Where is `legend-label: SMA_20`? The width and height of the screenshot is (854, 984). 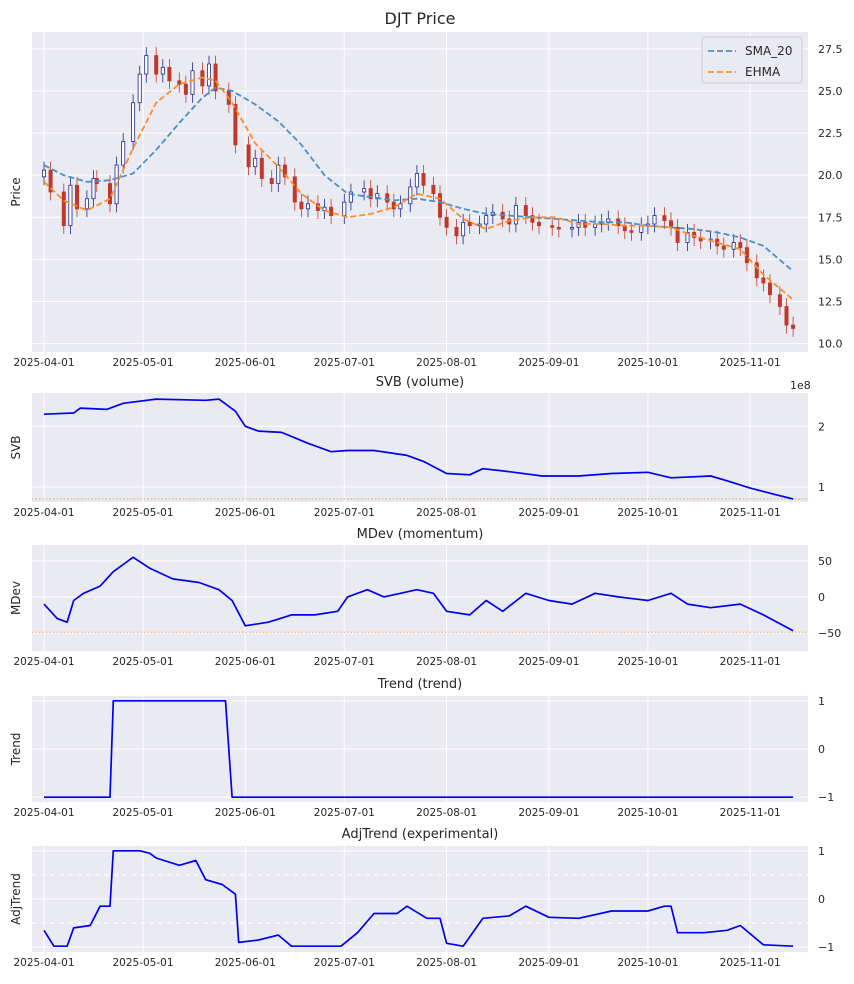 legend-label: SMA_20 is located at coordinates (768, 51).